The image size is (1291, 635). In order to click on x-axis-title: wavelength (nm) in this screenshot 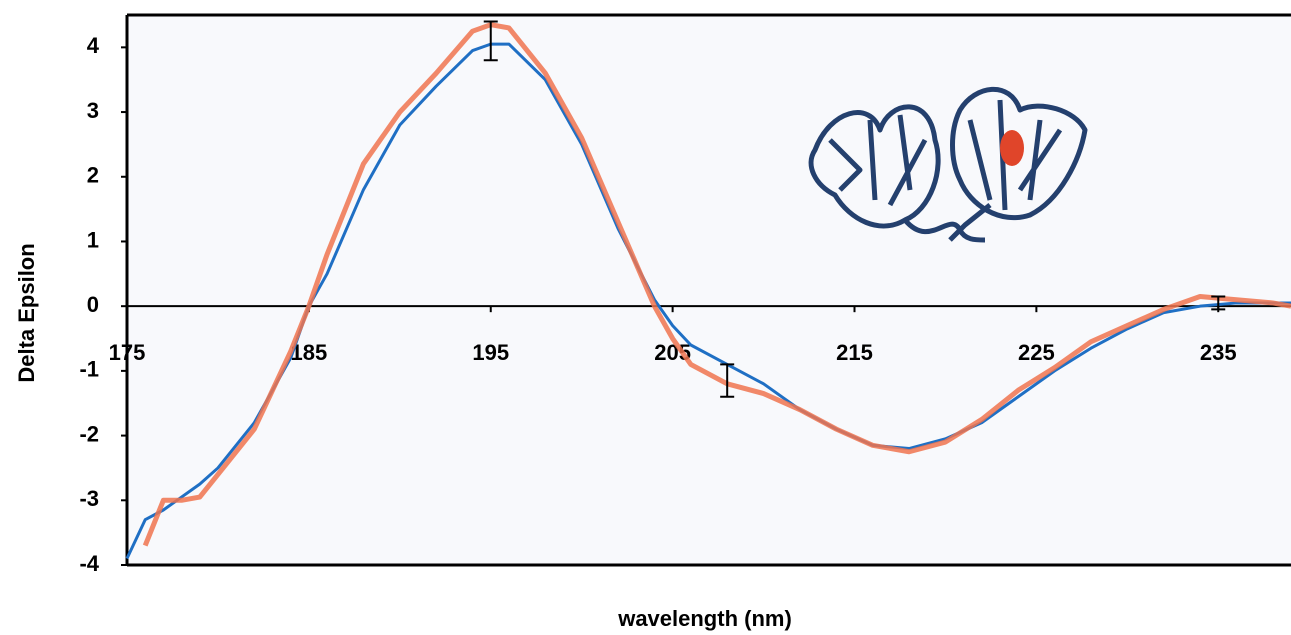, I will do `click(704, 618)`.